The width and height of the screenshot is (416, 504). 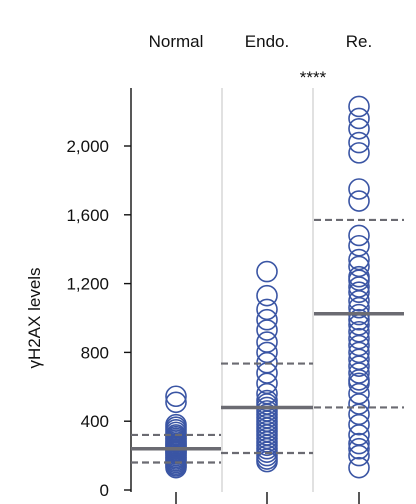 What do you see at coordinates (87, 215) in the screenshot?
I see `y-tick-label: 1,600` at bounding box center [87, 215].